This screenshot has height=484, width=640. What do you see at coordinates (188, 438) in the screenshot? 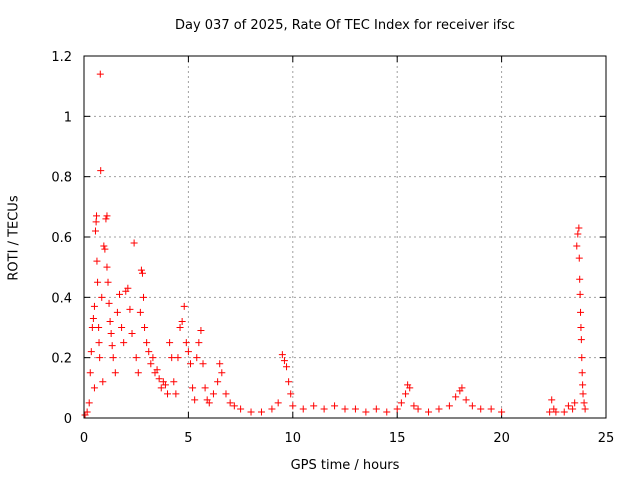
I see `x-tick-label: 5` at bounding box center [188, 438].